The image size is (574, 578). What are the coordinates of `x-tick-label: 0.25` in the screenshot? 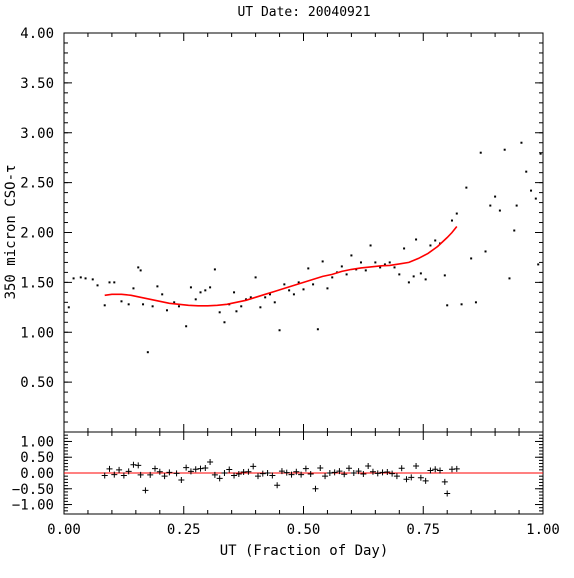 It's located at (184, 530).